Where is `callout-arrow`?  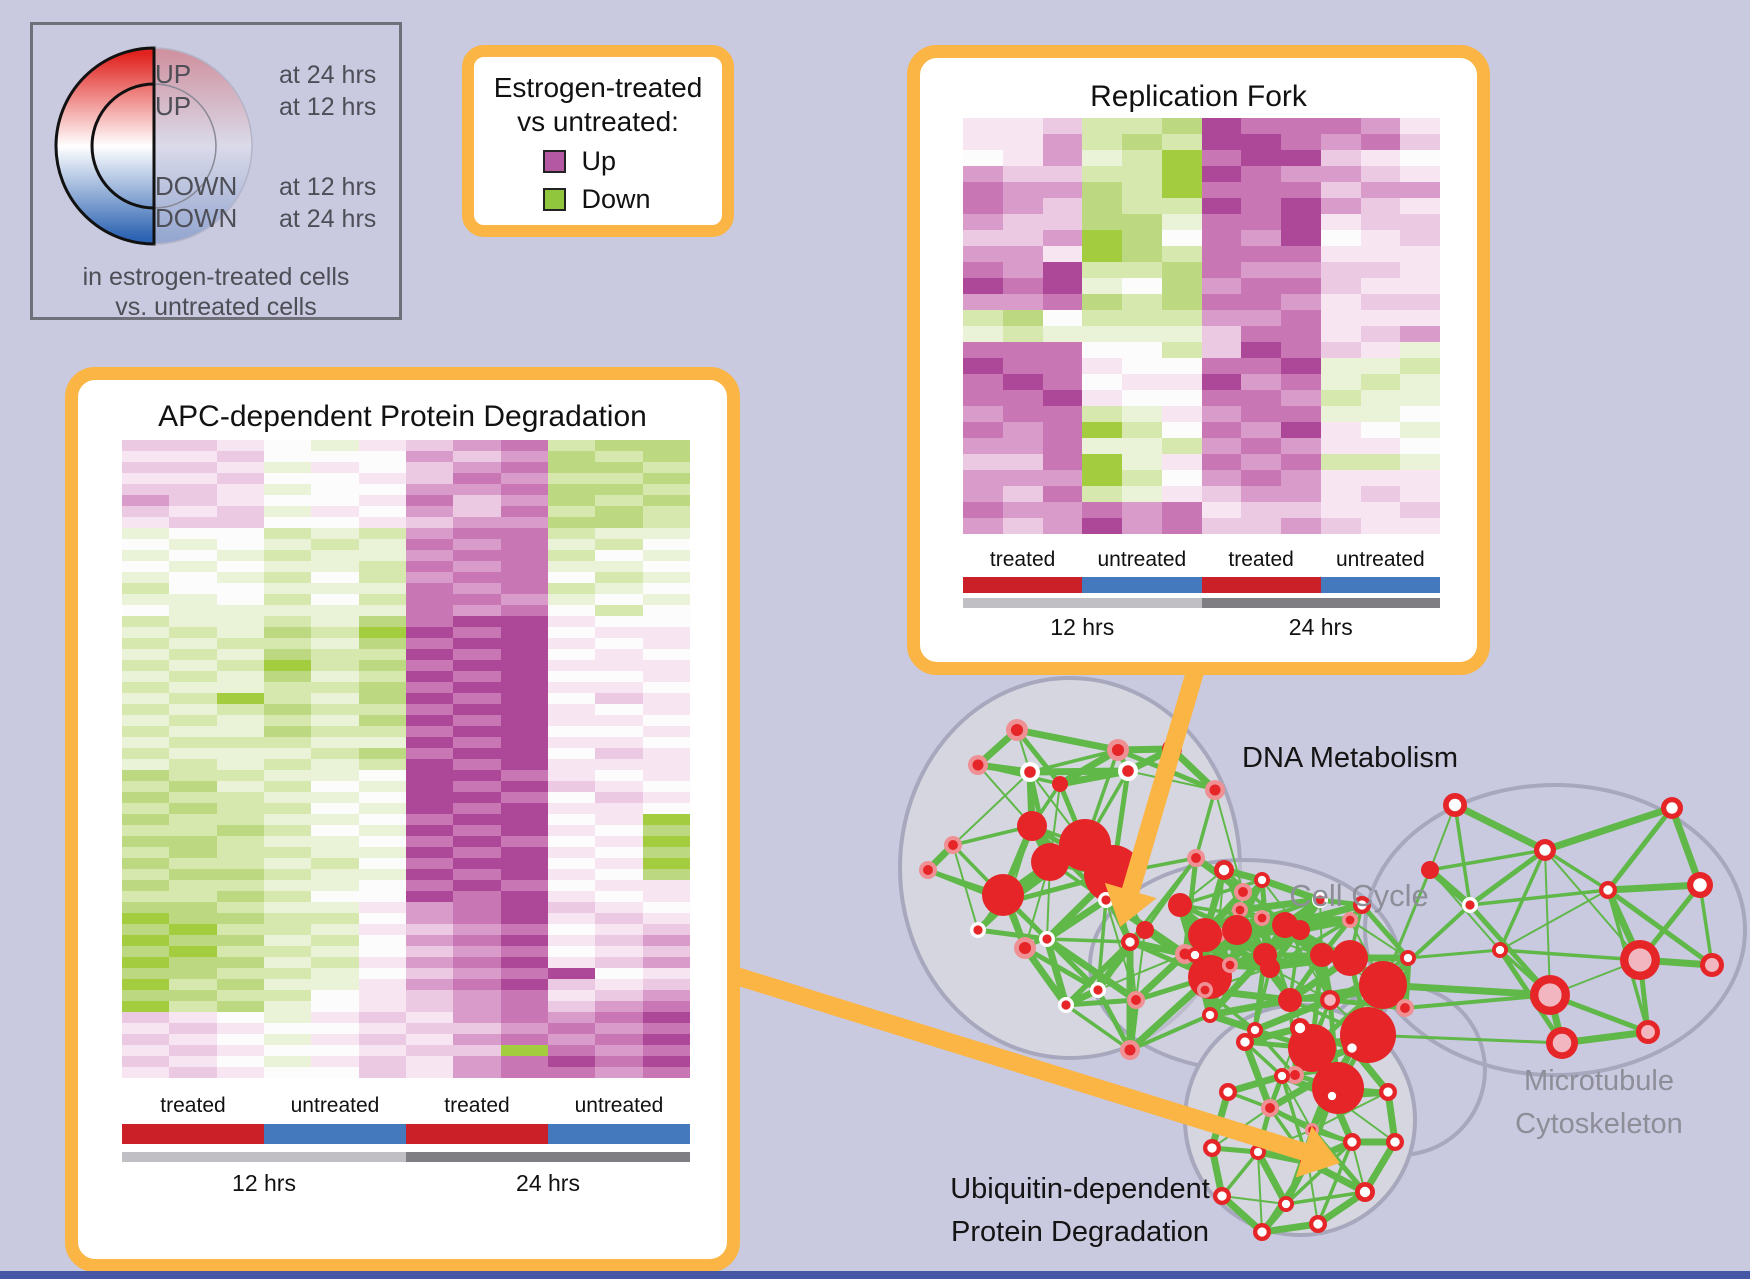 callout-arrow is located at coordinates (1020, 1064).